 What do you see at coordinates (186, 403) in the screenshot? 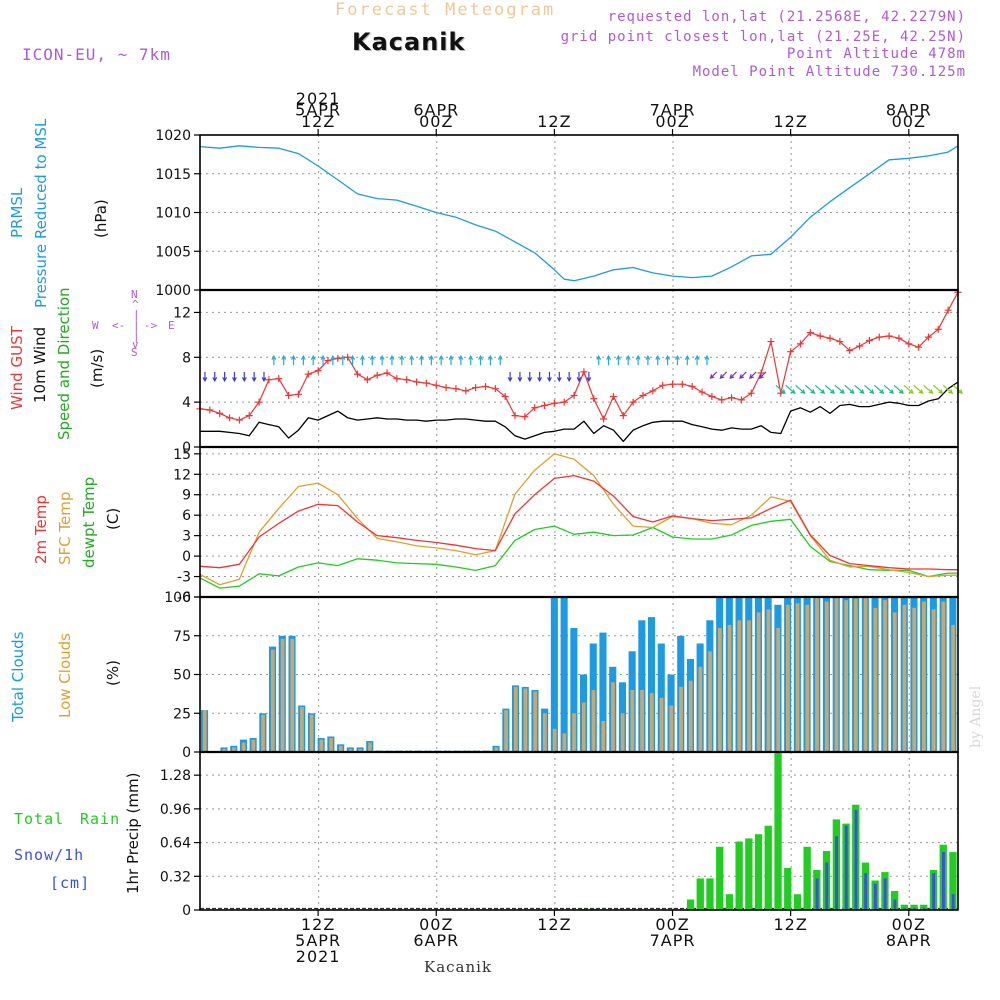
I see `y-tick-label: 4` at bounding box center [186, 403].